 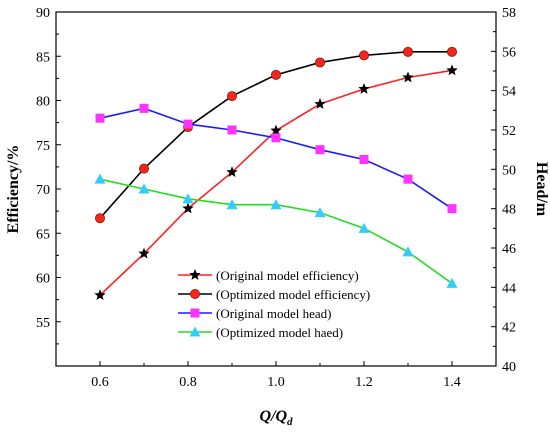 I want to click on x-axis-title: Q/Qd, so click(x=276, y=418).